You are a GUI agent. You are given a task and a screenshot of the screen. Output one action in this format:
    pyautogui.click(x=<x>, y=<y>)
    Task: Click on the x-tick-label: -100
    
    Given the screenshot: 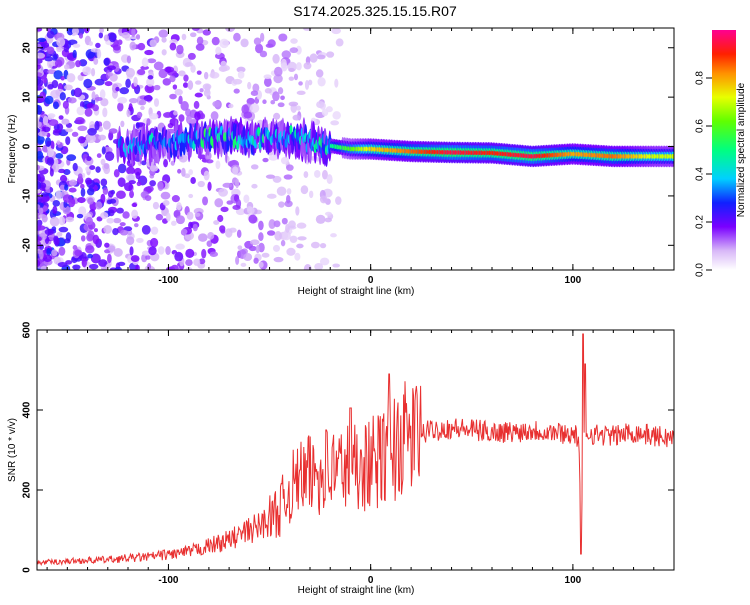 What is the action you would take?
    pyautogui.click(x=168, y=280)
    